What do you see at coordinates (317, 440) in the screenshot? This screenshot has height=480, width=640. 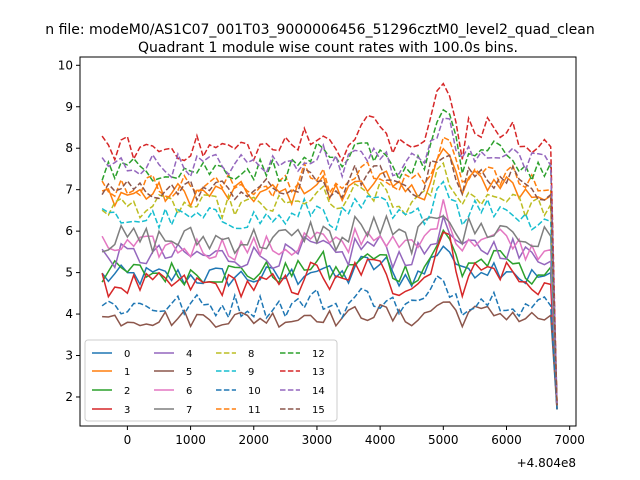 I see `x-tick-label: 3000` at bounding box center [317, 440].